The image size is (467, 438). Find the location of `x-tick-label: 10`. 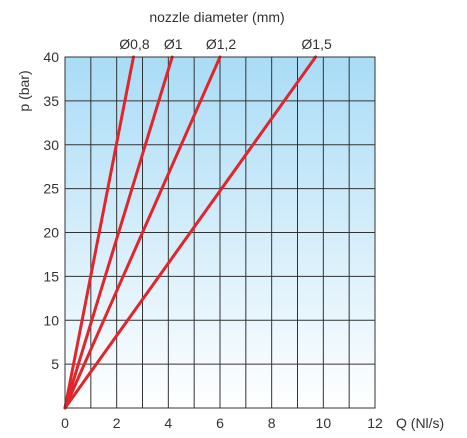

x-tick-label: 10 is located at coordinates (324, 423).